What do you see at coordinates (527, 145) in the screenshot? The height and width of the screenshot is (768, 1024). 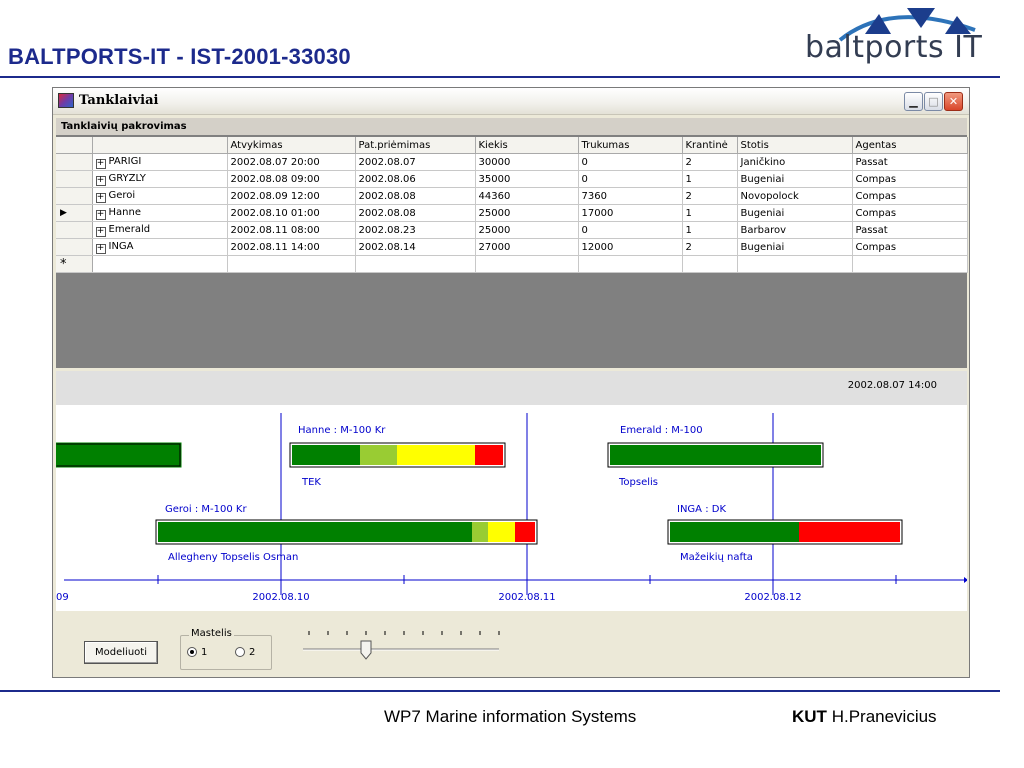 I see `column-header-kiekis: Kiekis` at bounding box center [527, 145].